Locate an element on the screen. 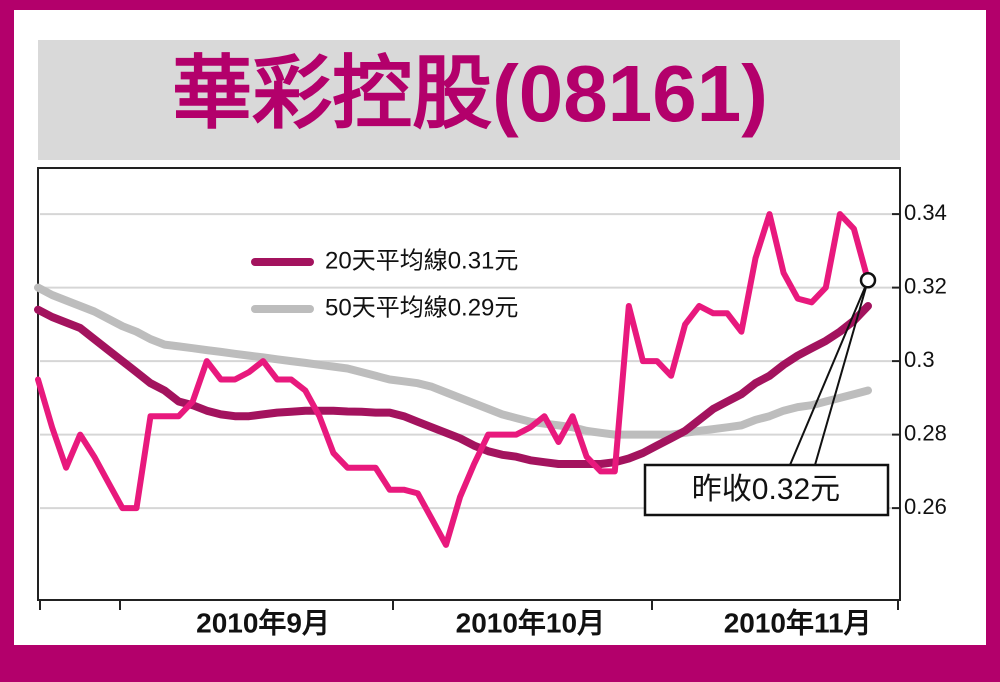 This screenshot has height=682, width=1000. y-tick-label: 0.28 is located at coordinates (925, 432).